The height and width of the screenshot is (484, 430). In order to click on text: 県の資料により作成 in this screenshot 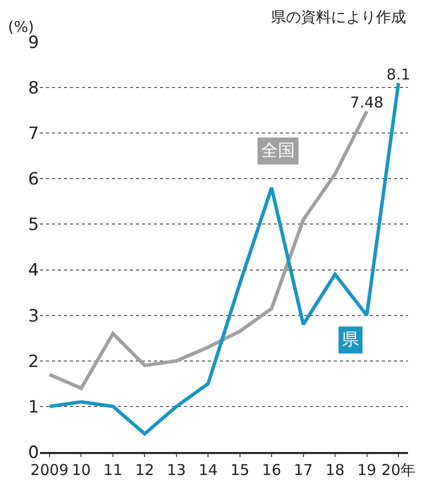, I will do `click(338, 17)`.